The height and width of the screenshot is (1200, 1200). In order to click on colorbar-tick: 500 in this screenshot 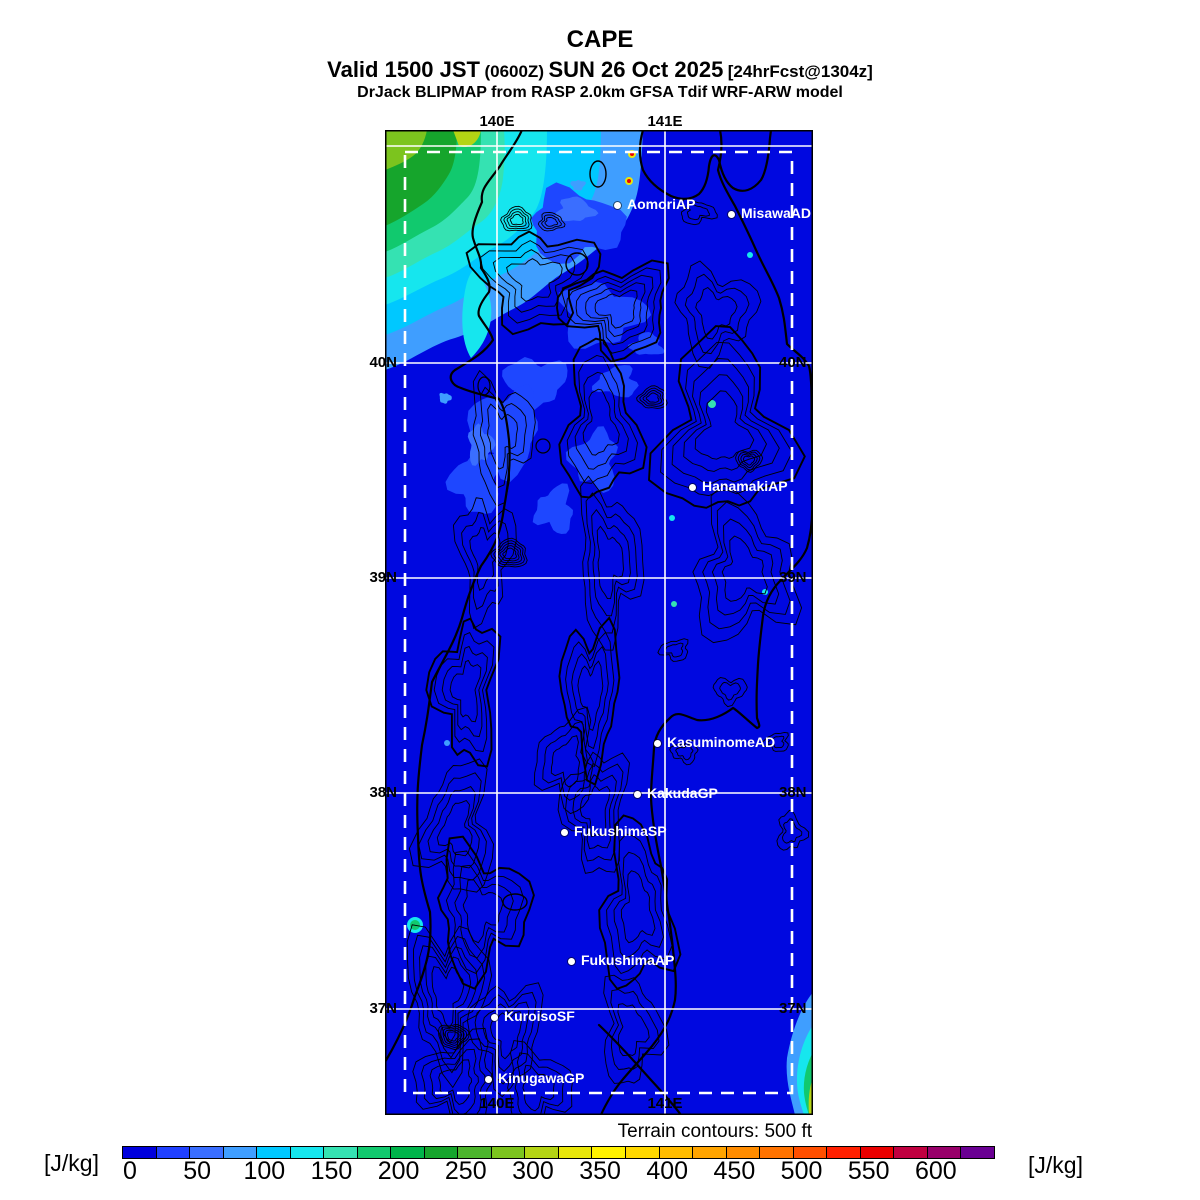, I will do `click(801, 1171)`.